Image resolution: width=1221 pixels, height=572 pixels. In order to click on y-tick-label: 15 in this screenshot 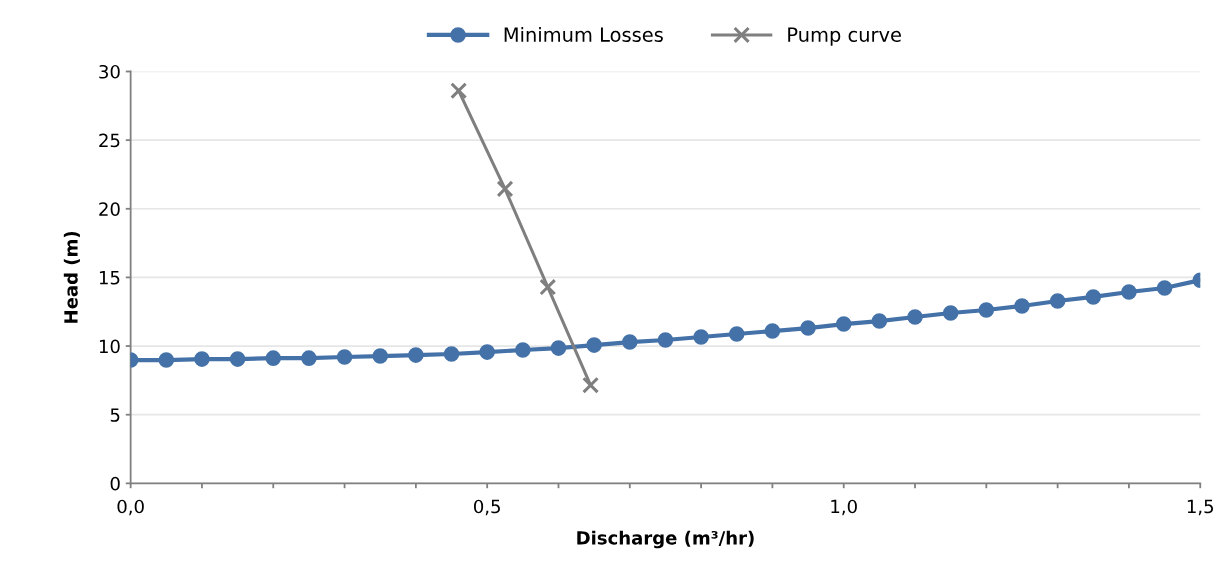, I will do `click(109, 278)`.